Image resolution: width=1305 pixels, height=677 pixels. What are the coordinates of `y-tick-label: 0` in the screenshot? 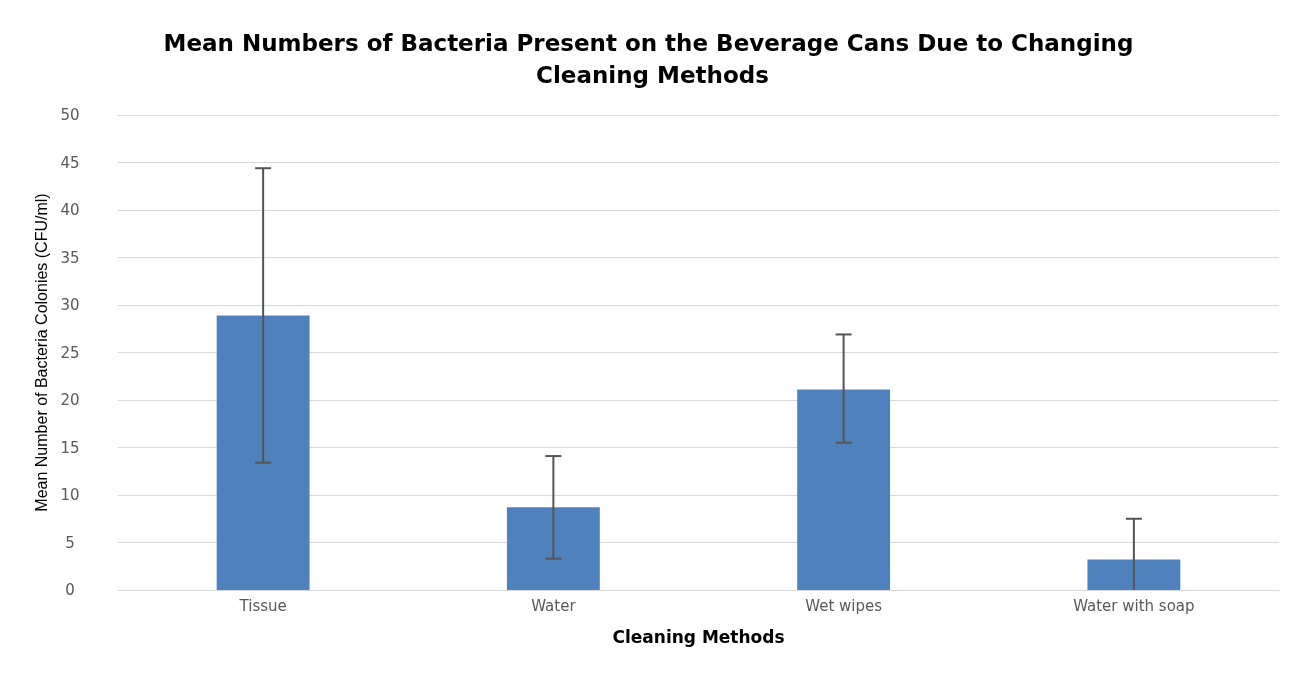 It's located at (70, 590).